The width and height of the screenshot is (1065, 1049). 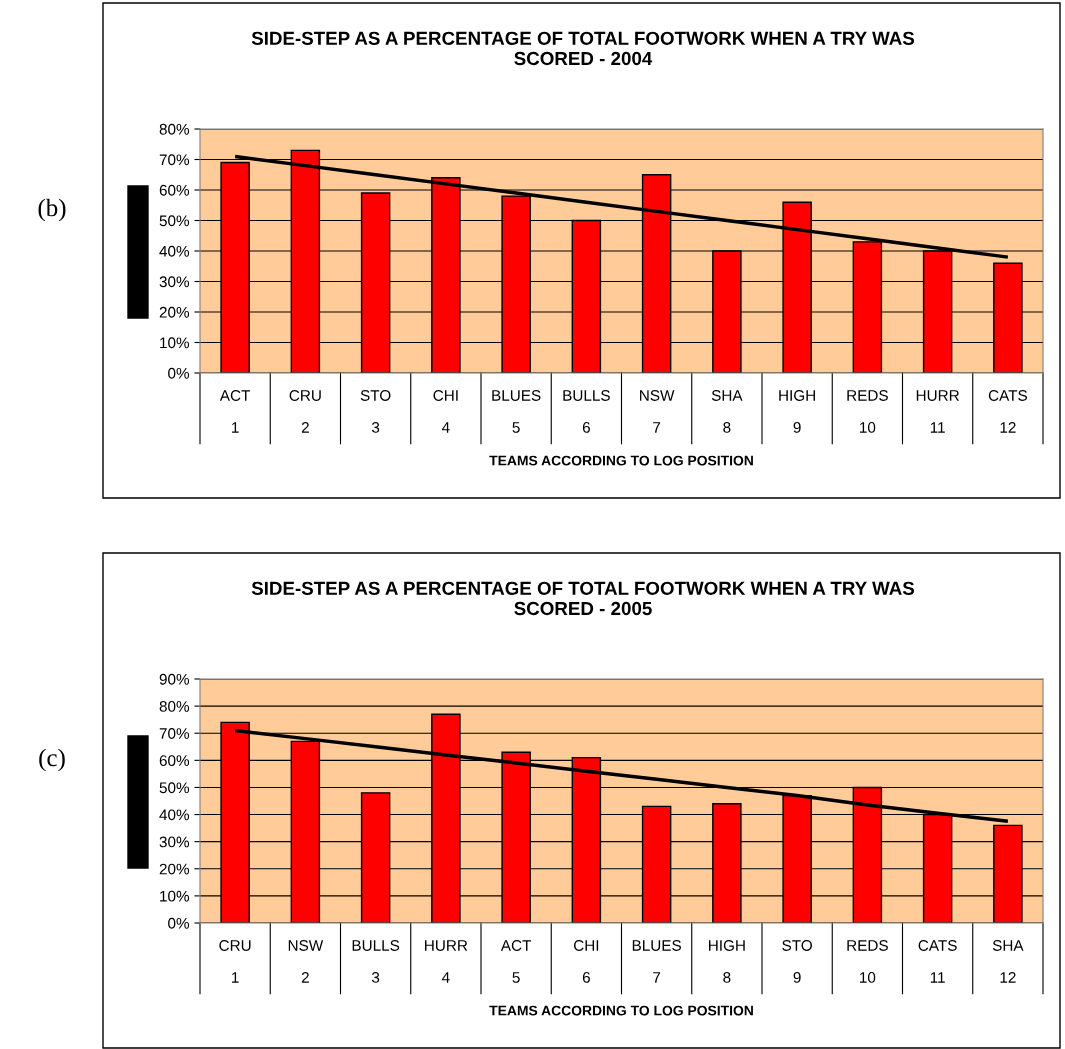 What do you see at coordinates (174, 679) in the screenshot?
I see `y-tick-label: 90%` at bounding box center [174, 679].